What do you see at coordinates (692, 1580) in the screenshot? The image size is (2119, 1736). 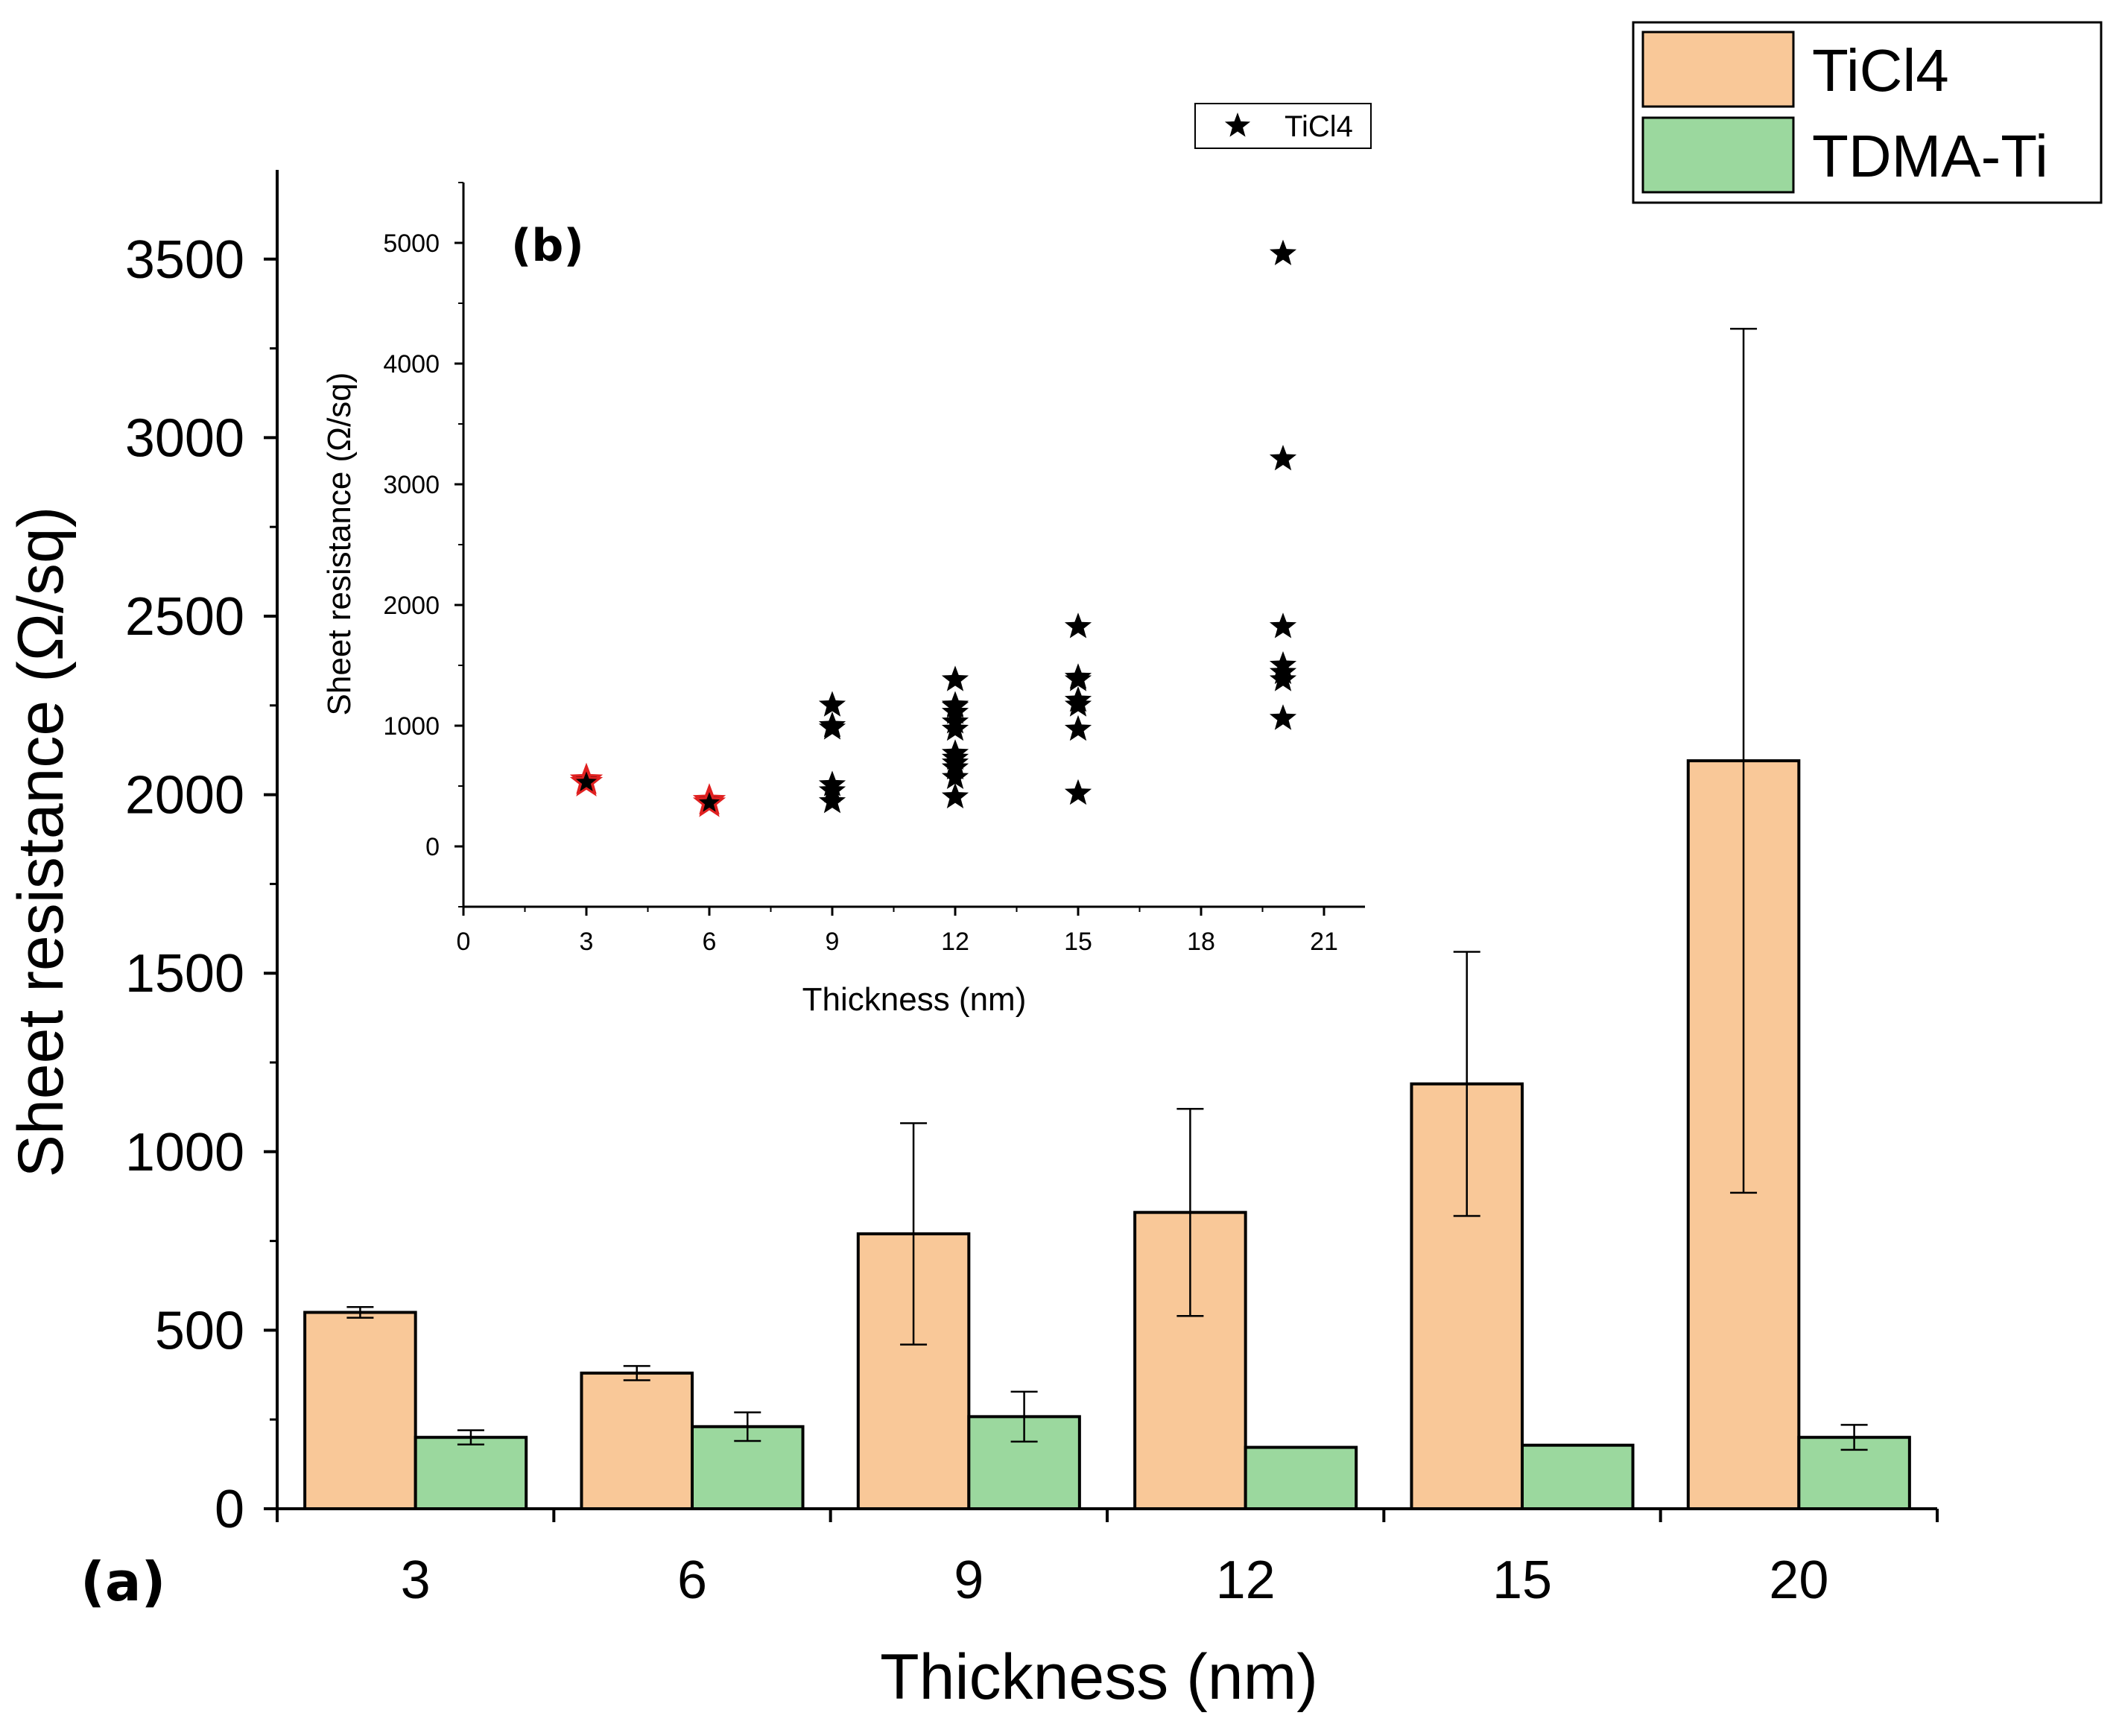 I see `main-x-tick-label: 6` at bounding box center [692, 1580].